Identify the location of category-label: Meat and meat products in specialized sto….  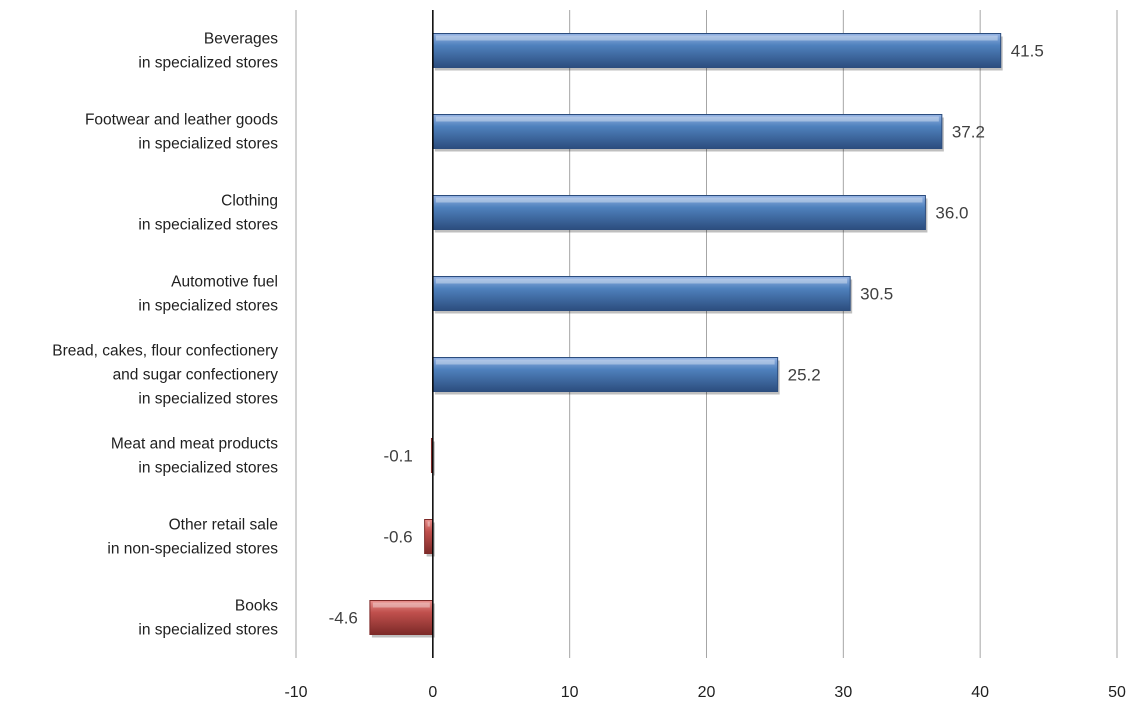
(194, 456).